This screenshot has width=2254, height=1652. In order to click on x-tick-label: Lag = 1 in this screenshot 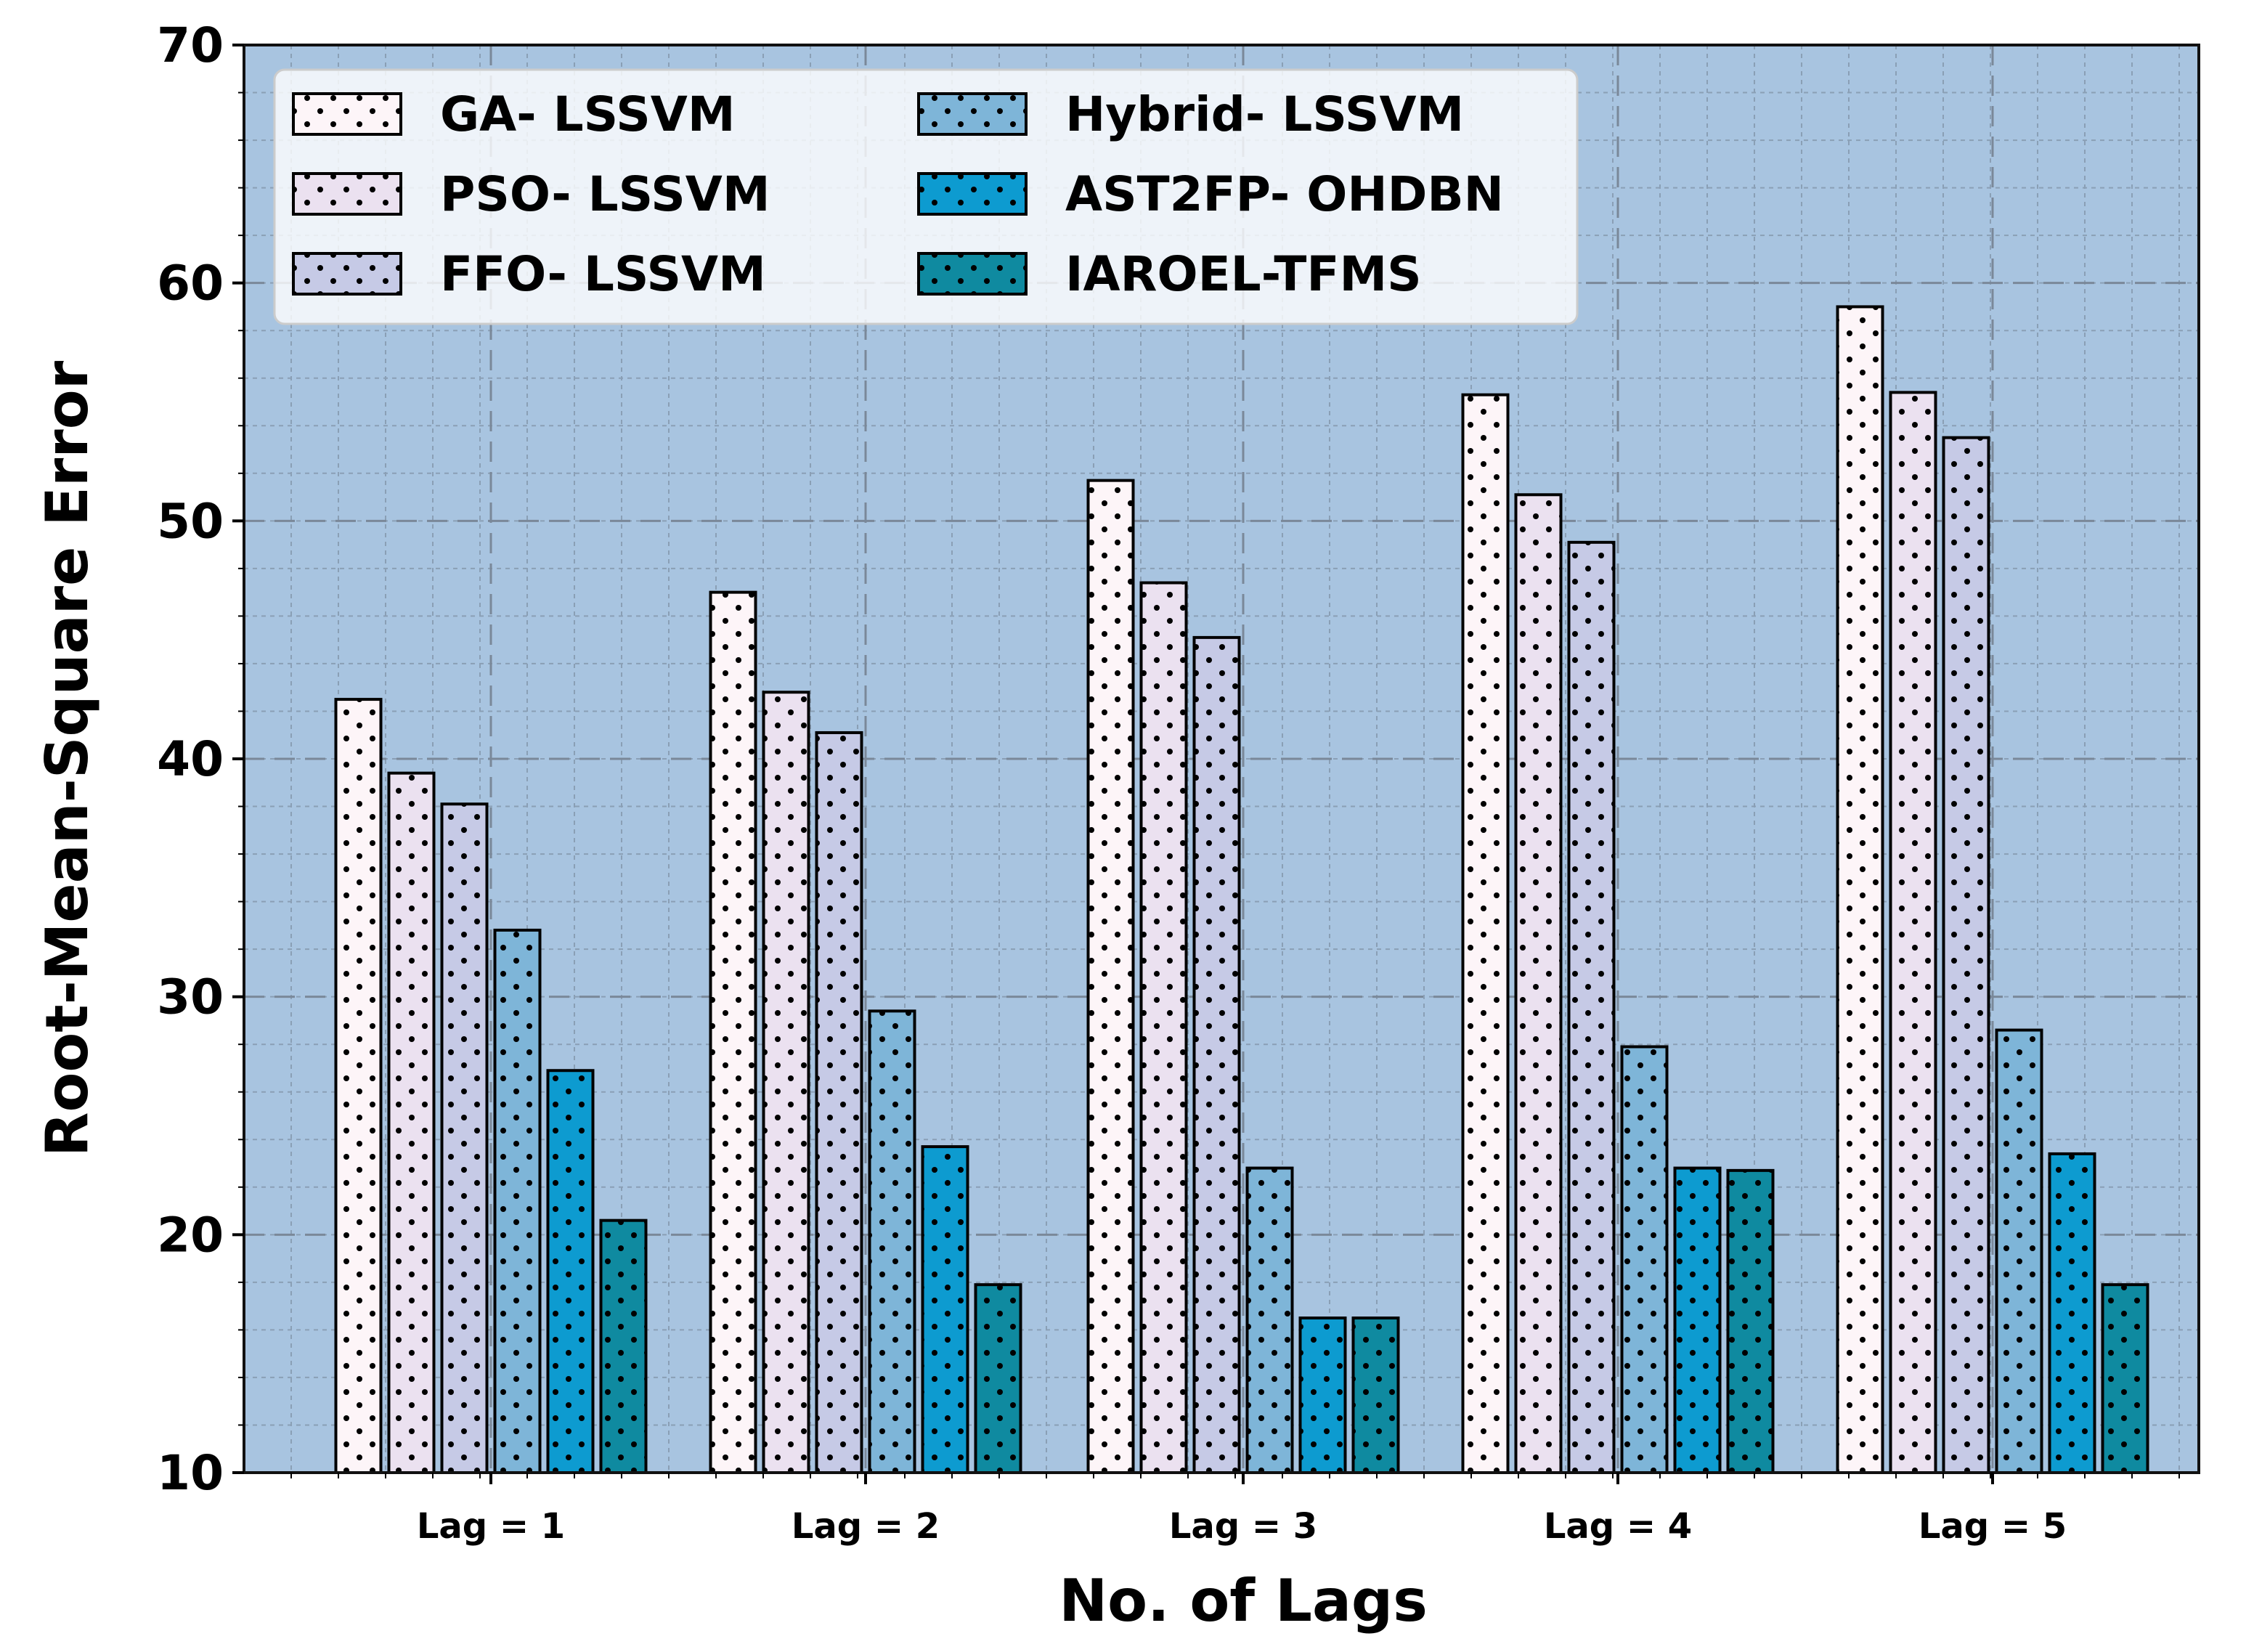, I will do `click(491, 1526)`.